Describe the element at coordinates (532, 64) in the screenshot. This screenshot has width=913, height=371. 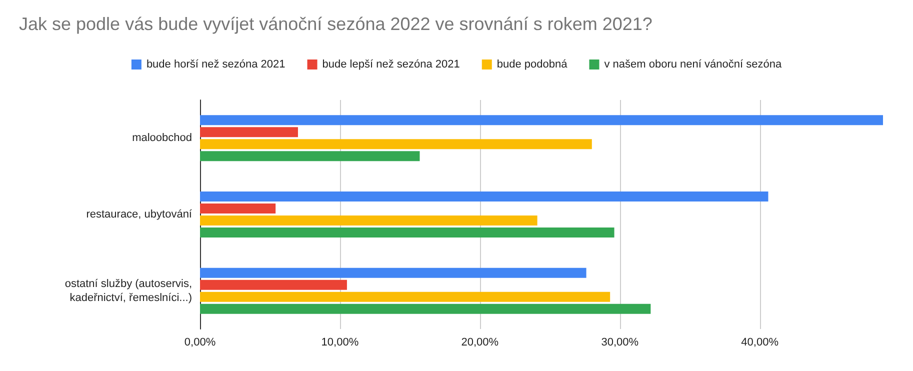
I see `legend-label: bude podobná` at that location.